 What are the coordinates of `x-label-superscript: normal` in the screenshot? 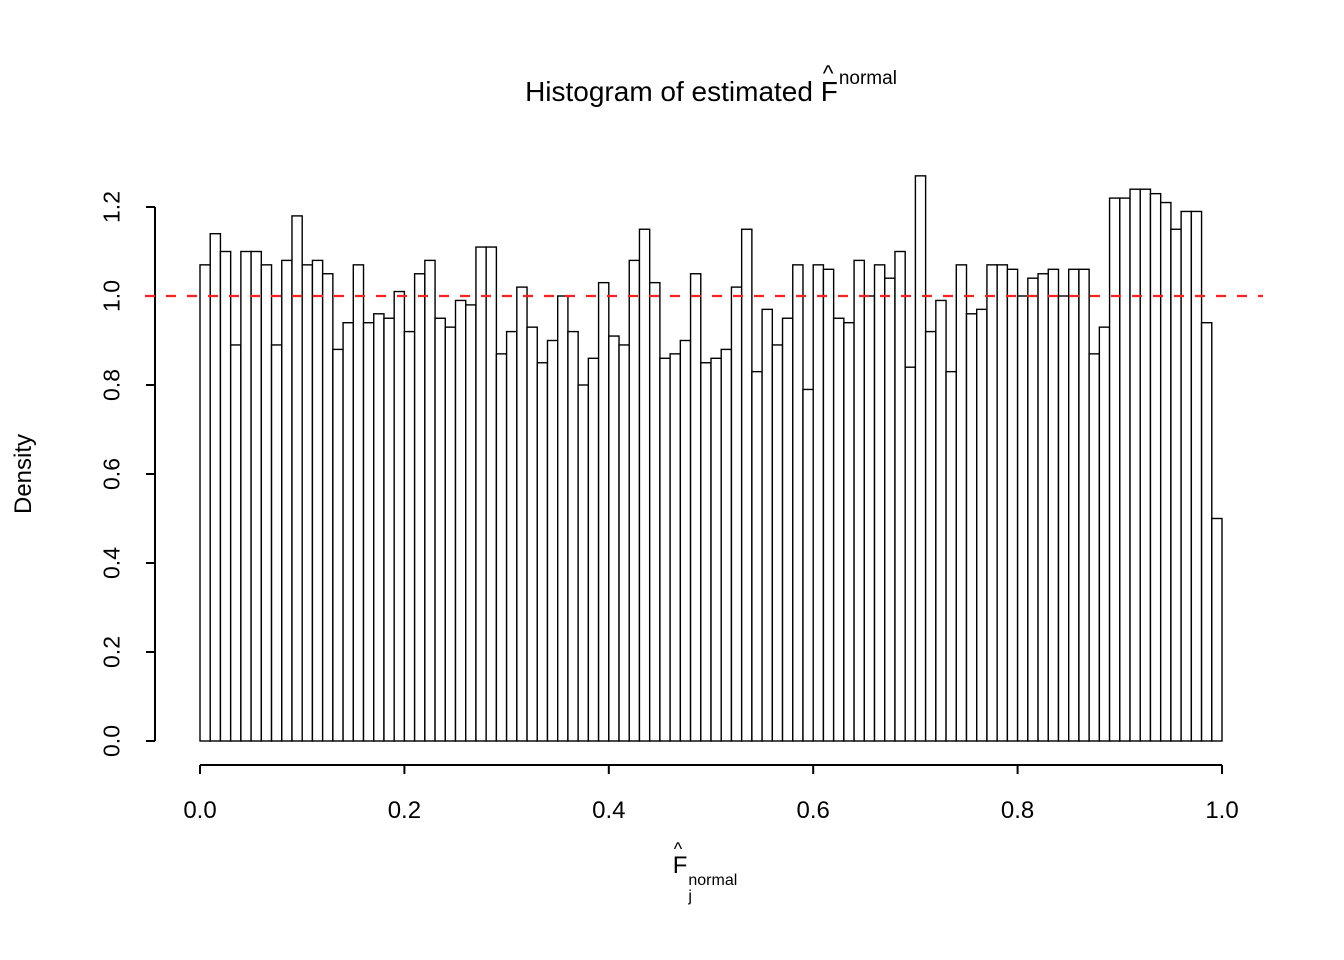 It's located at (713, 880).